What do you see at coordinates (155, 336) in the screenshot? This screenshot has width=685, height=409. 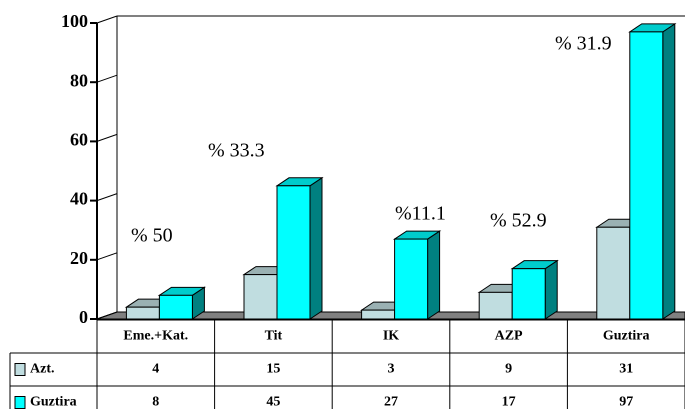 I see `table-header: Eme.+Kat.` at bounding box center [155, 336].